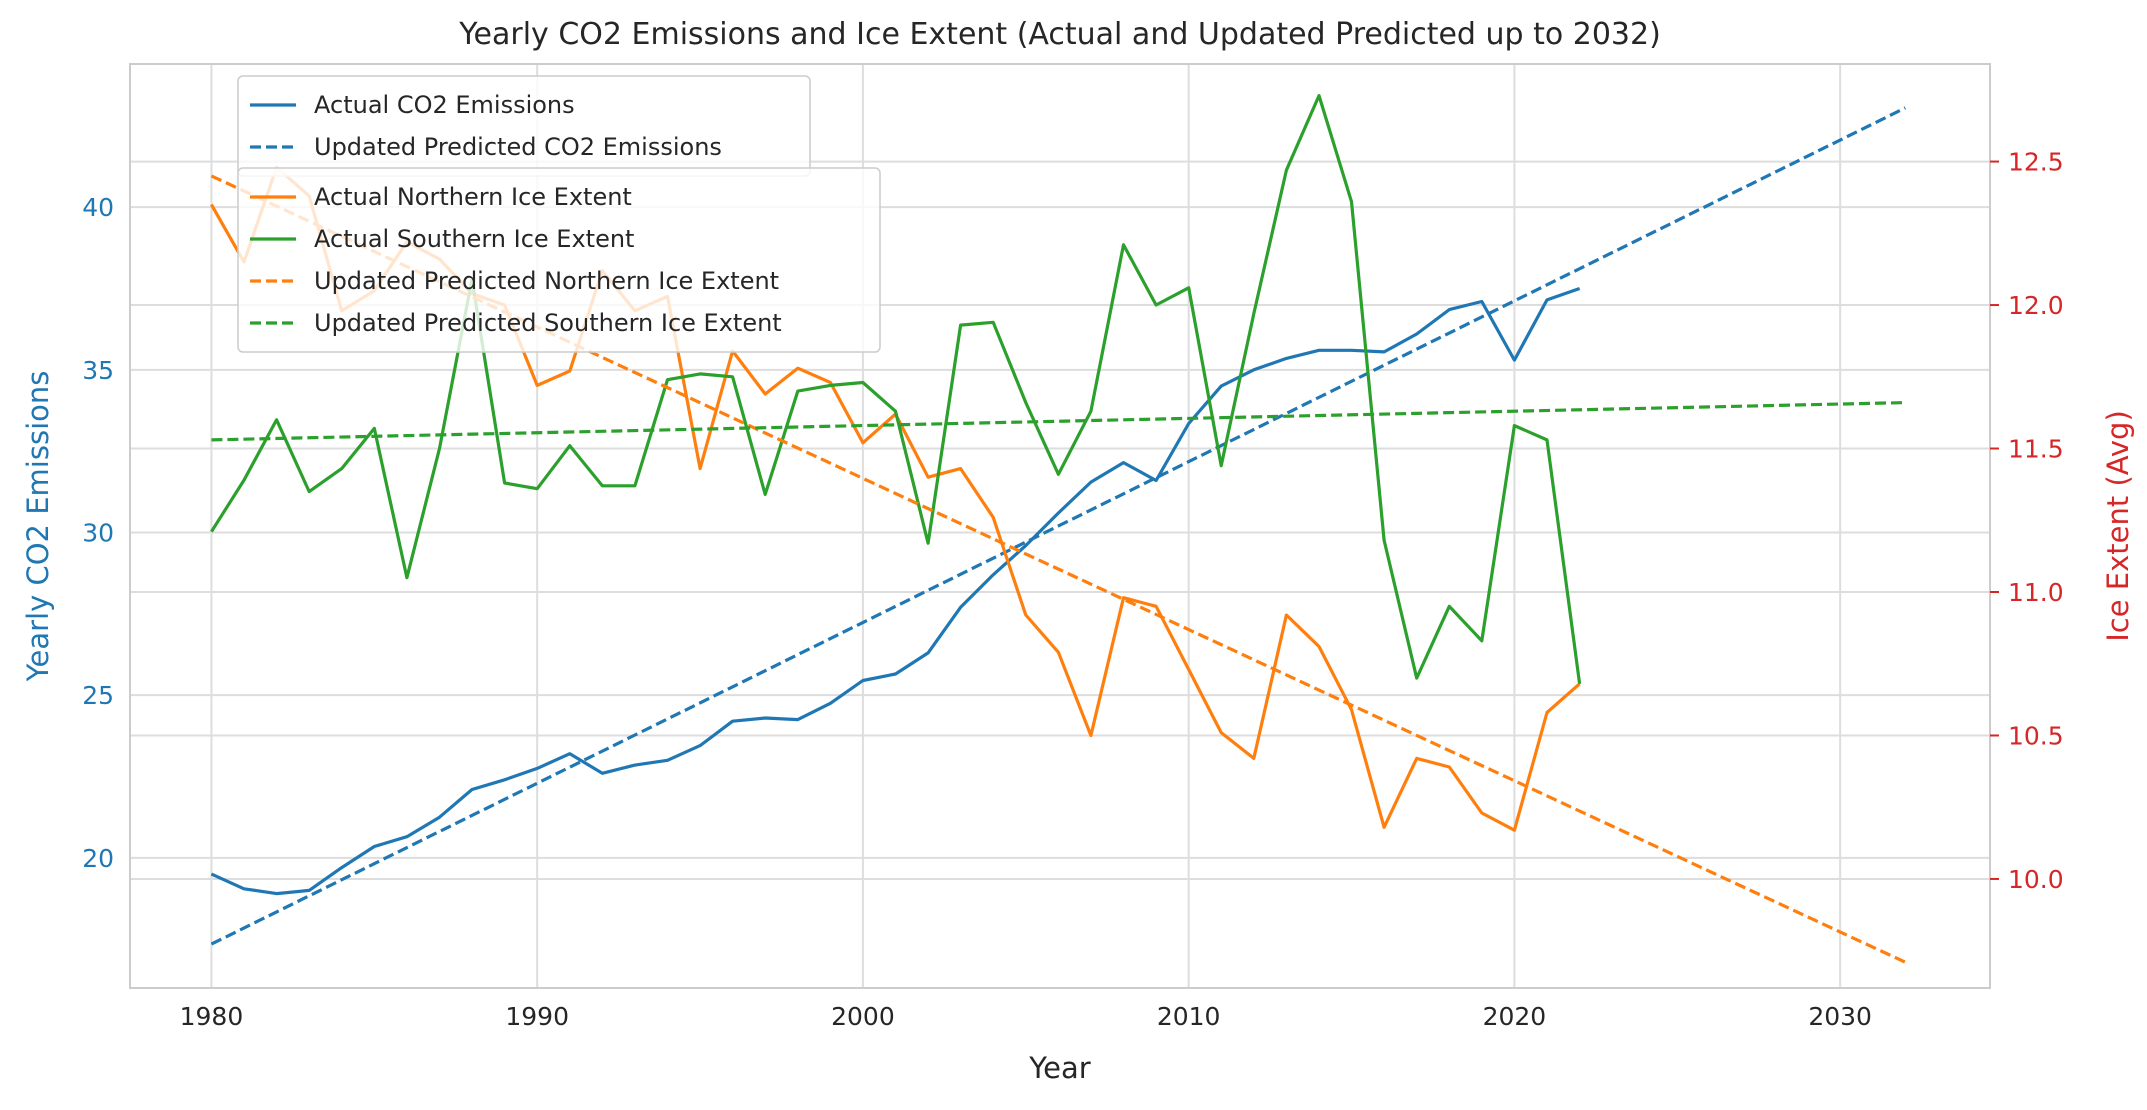  Describe the element at coordinates (2036, 162) in the screenshot. I see `y-right-tick-label: 12.5` at that location.